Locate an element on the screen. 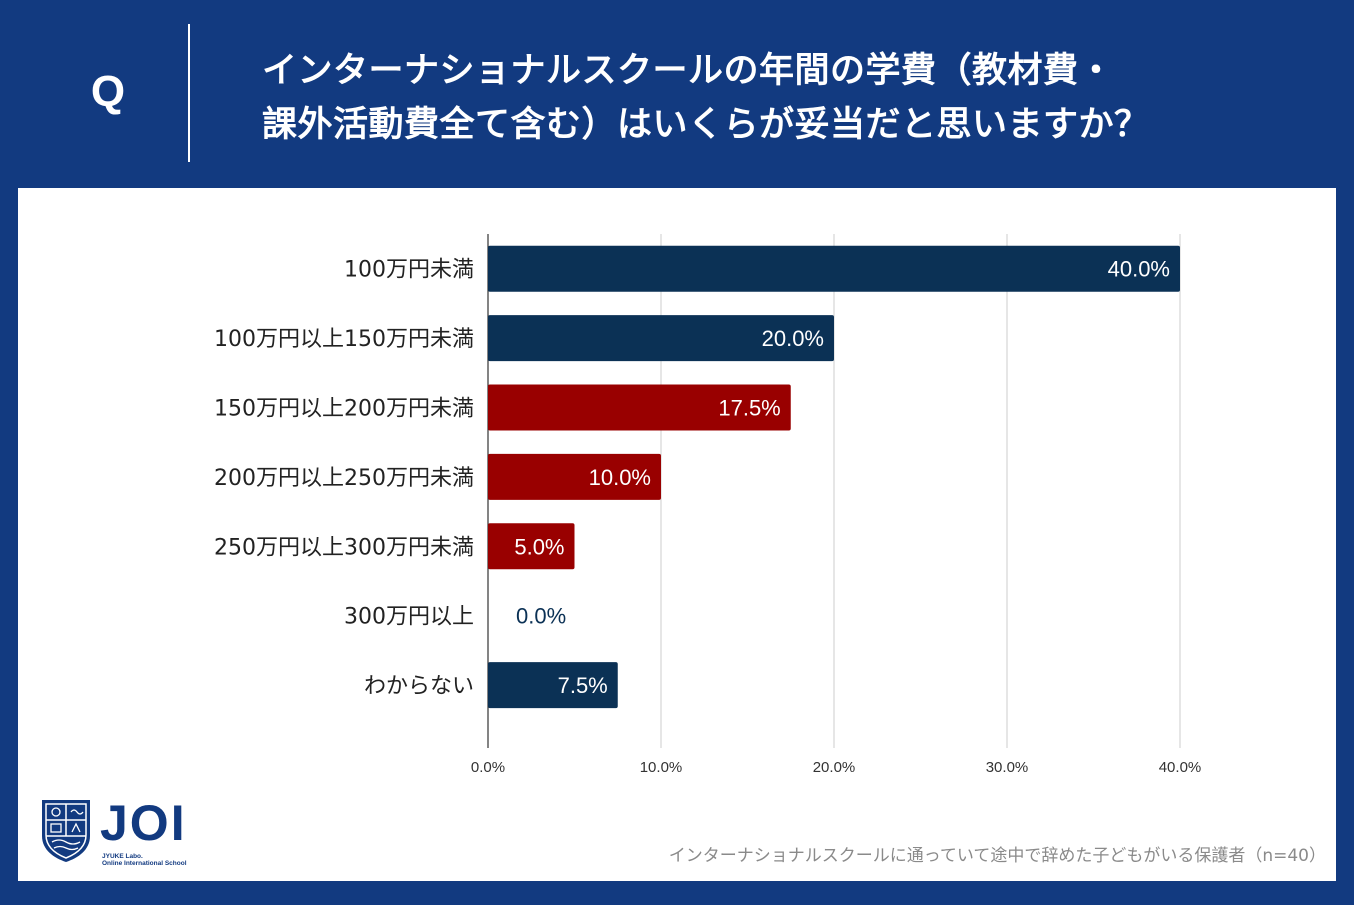  category-label: 150万円以上200万円未満 is located at coordinates (344, 409).